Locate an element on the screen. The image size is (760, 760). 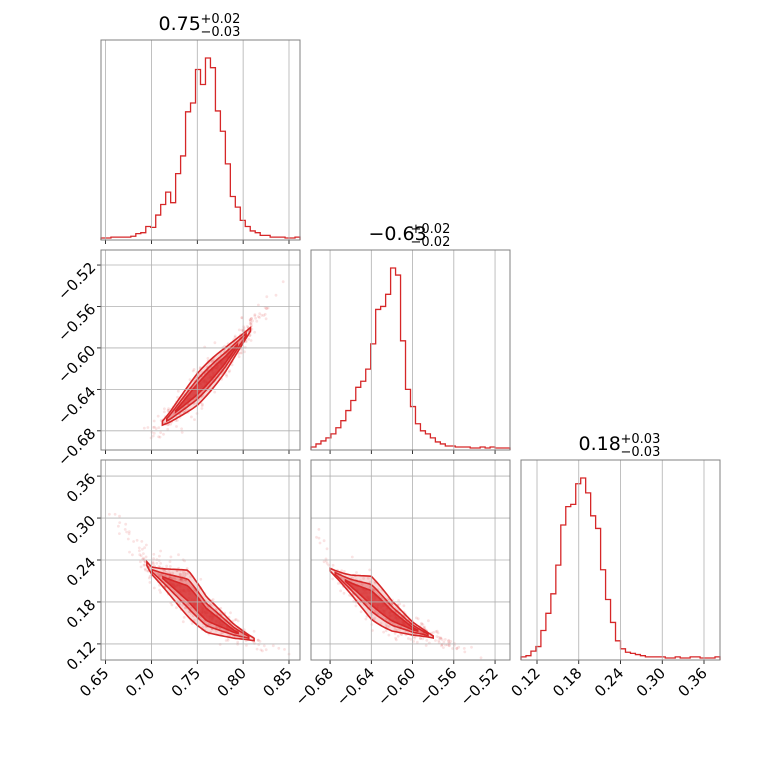
x-tick-label: 0.36 is located at coordinates (692, 682).